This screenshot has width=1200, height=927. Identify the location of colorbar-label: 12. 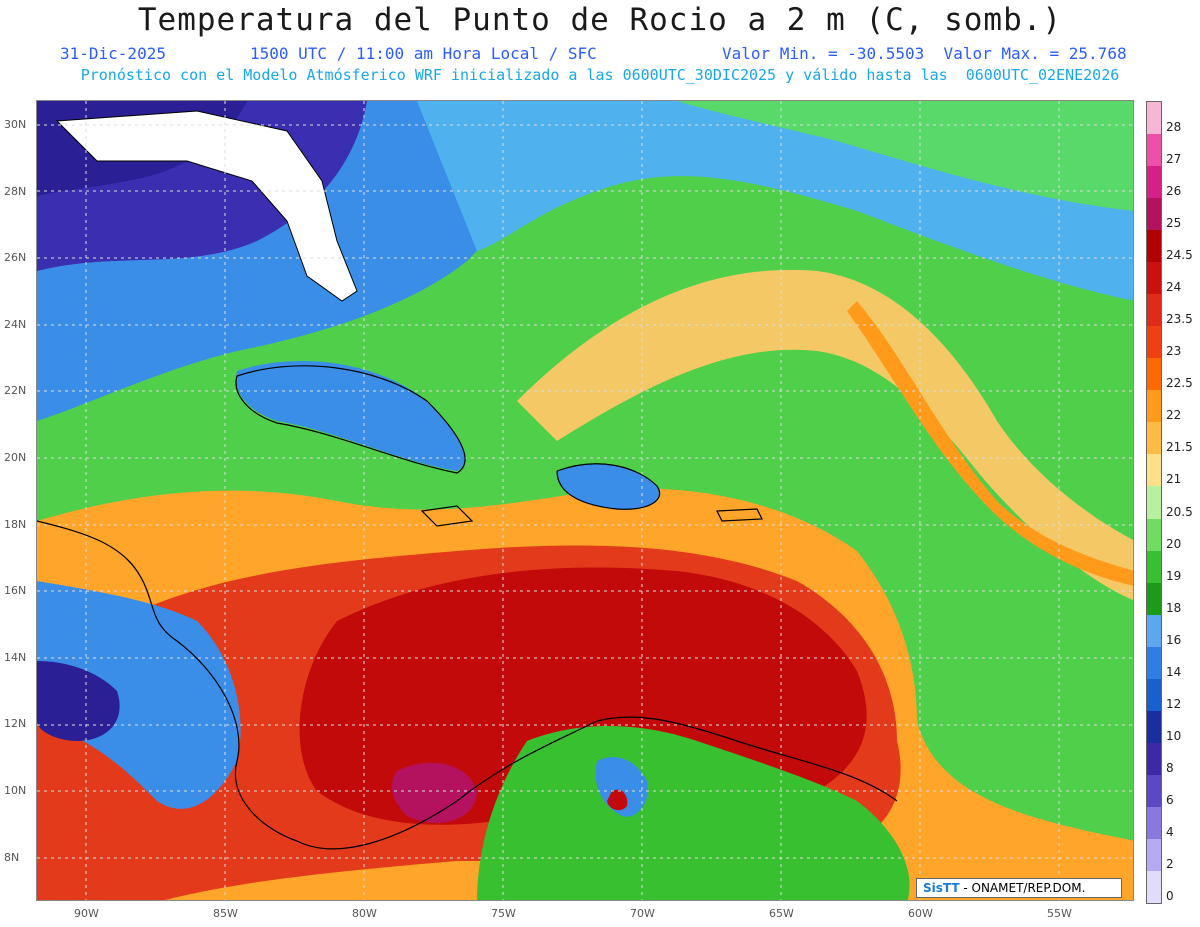
(1174, 703).